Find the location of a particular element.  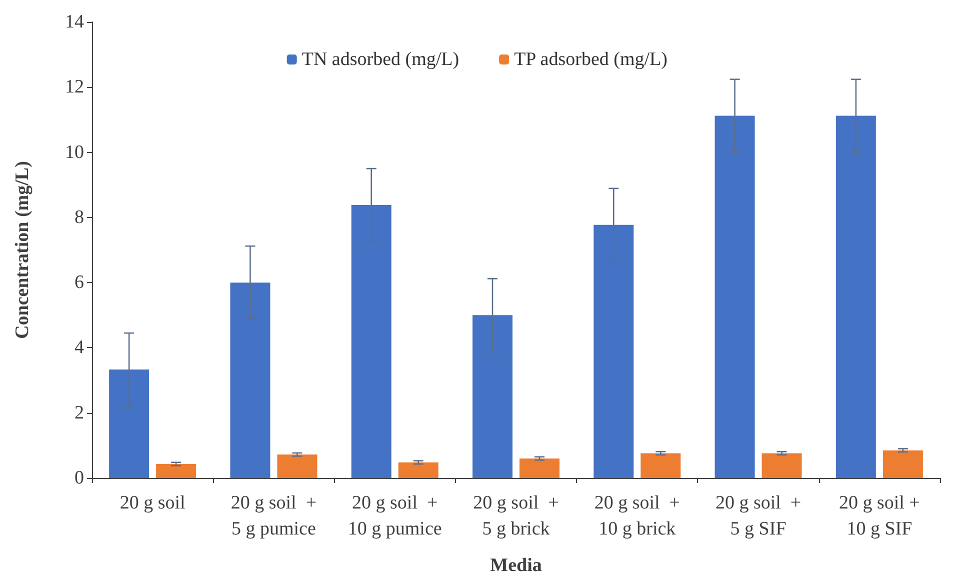

x-tick-label: 20 g soil + 5 g brick is located at coordinates (516, 516).